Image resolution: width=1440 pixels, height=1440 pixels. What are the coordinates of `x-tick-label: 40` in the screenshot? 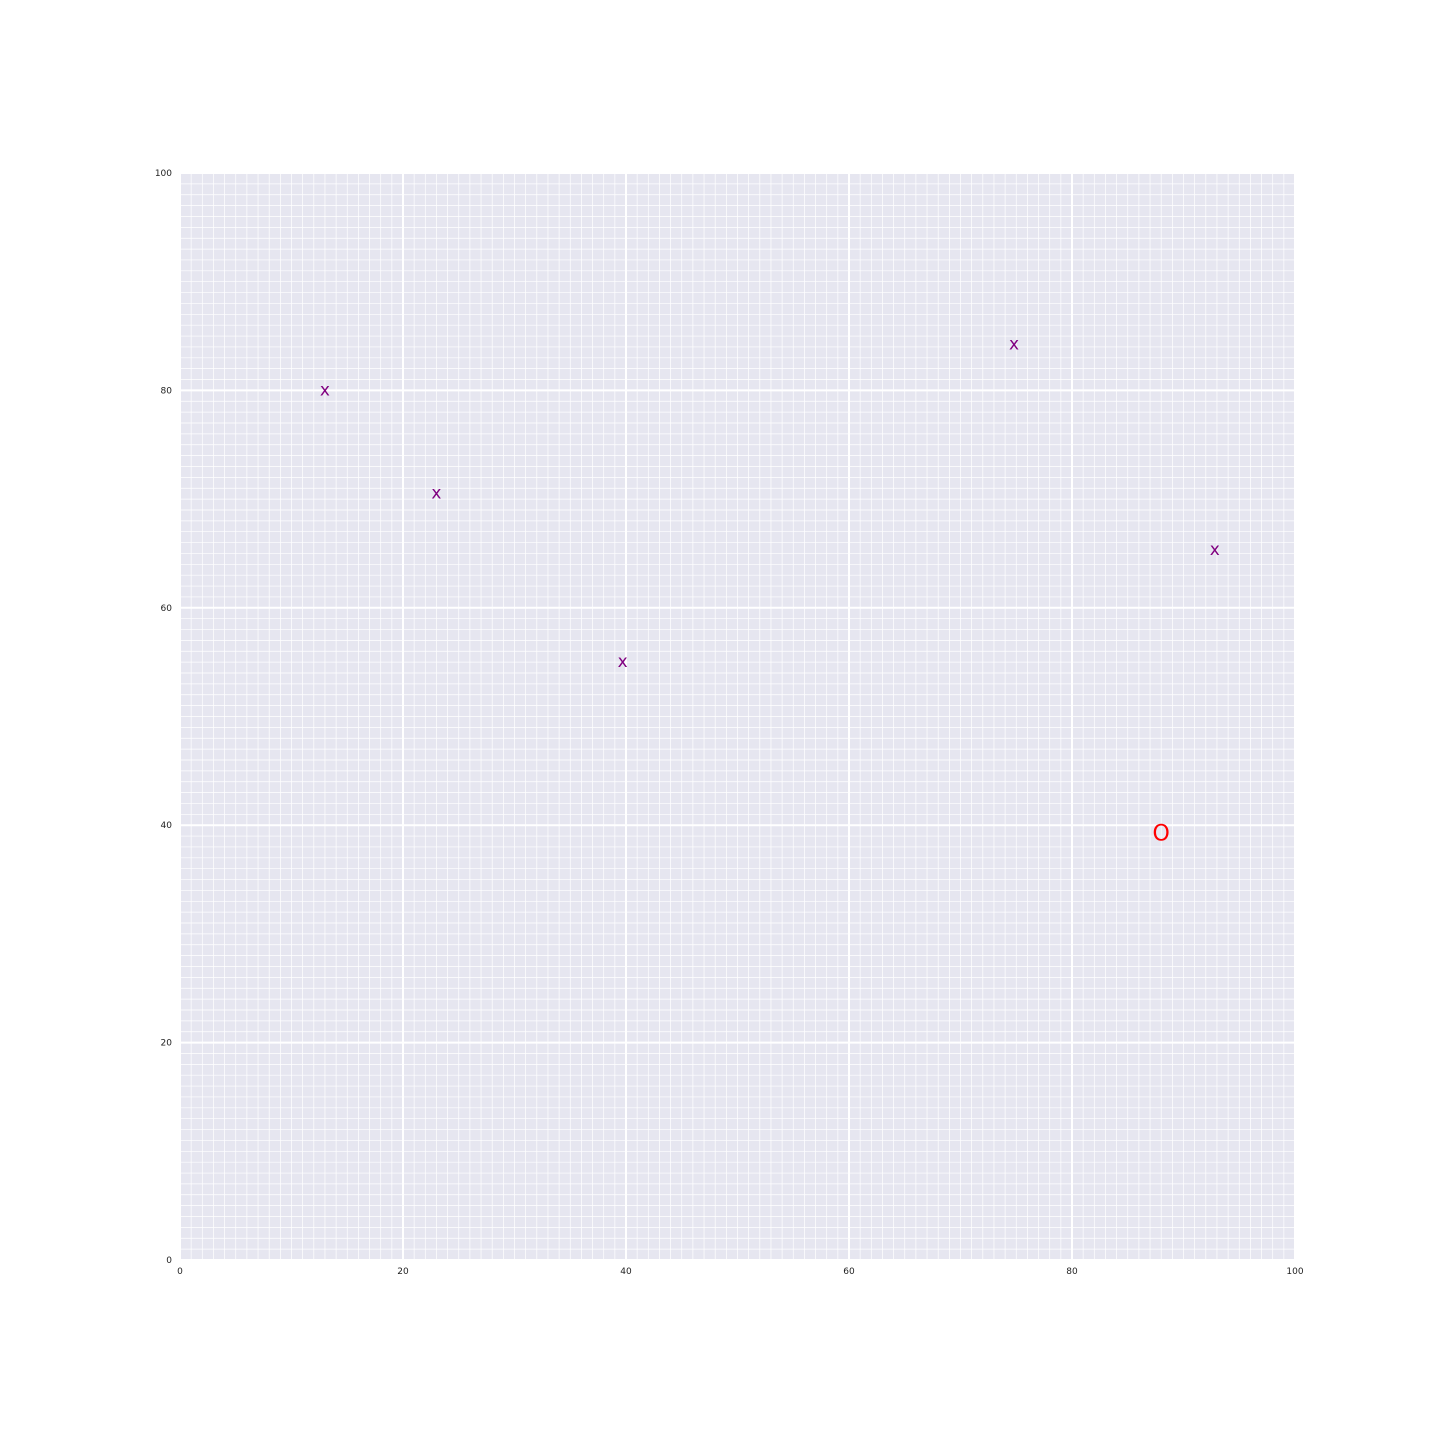 It's located at (626, 1272).